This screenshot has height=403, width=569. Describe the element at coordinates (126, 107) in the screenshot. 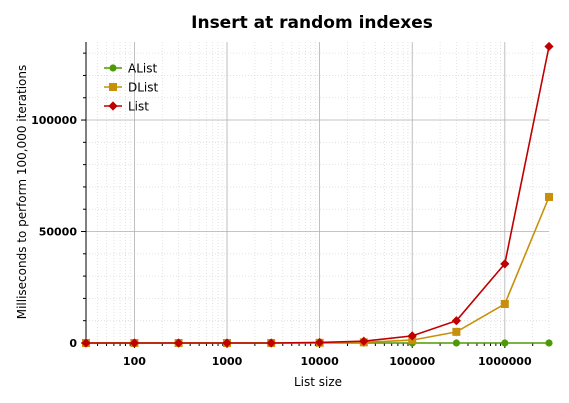

I see `legend-item-list: List` at that location.